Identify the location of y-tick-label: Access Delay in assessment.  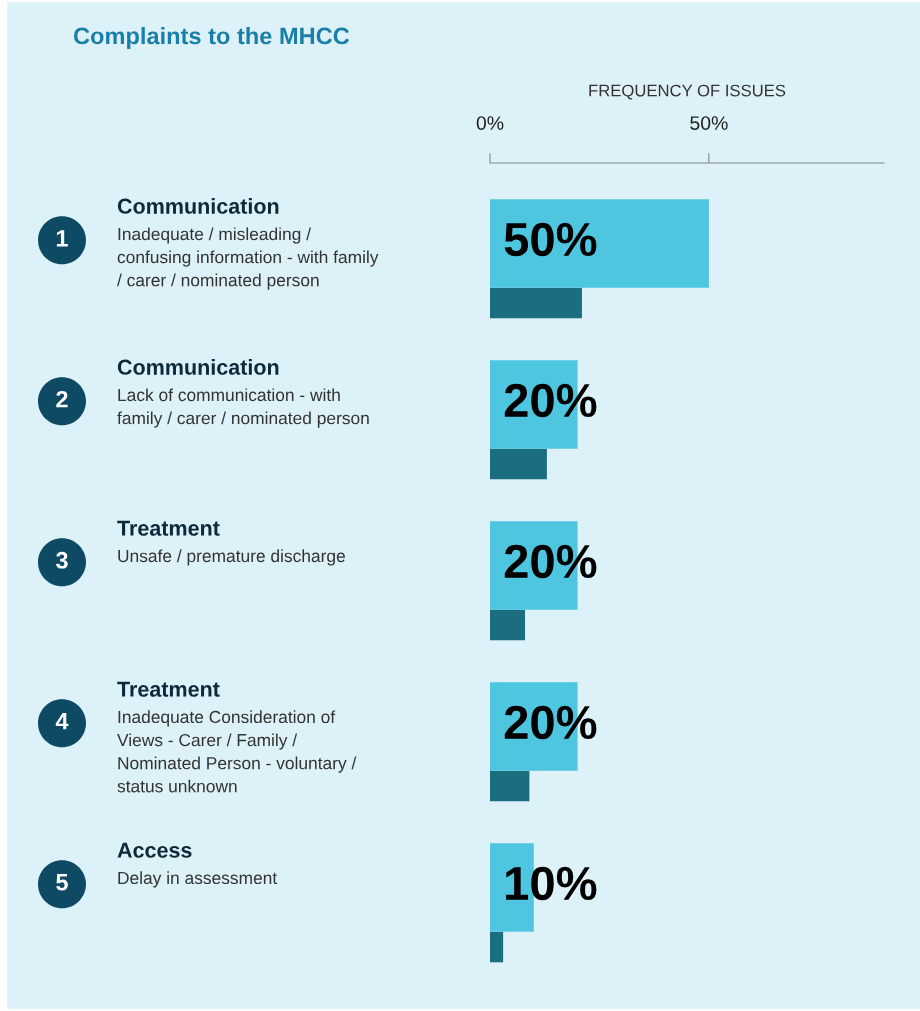
(197, 865).